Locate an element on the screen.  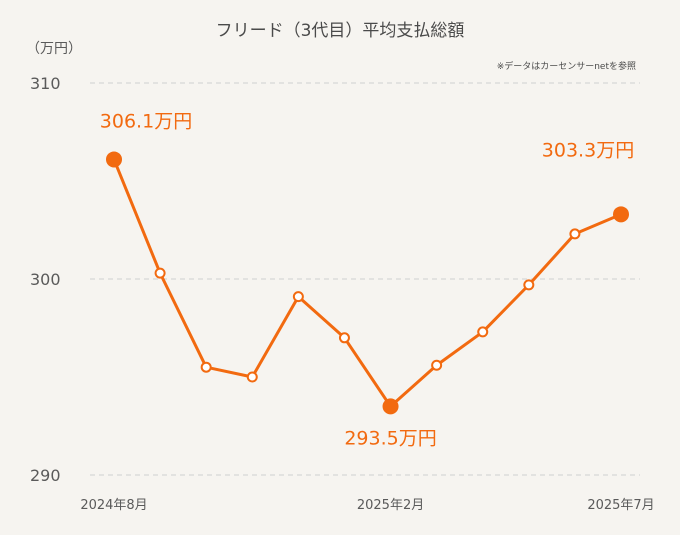
y-tick-label: 300 is located at coordinates (45, 279).